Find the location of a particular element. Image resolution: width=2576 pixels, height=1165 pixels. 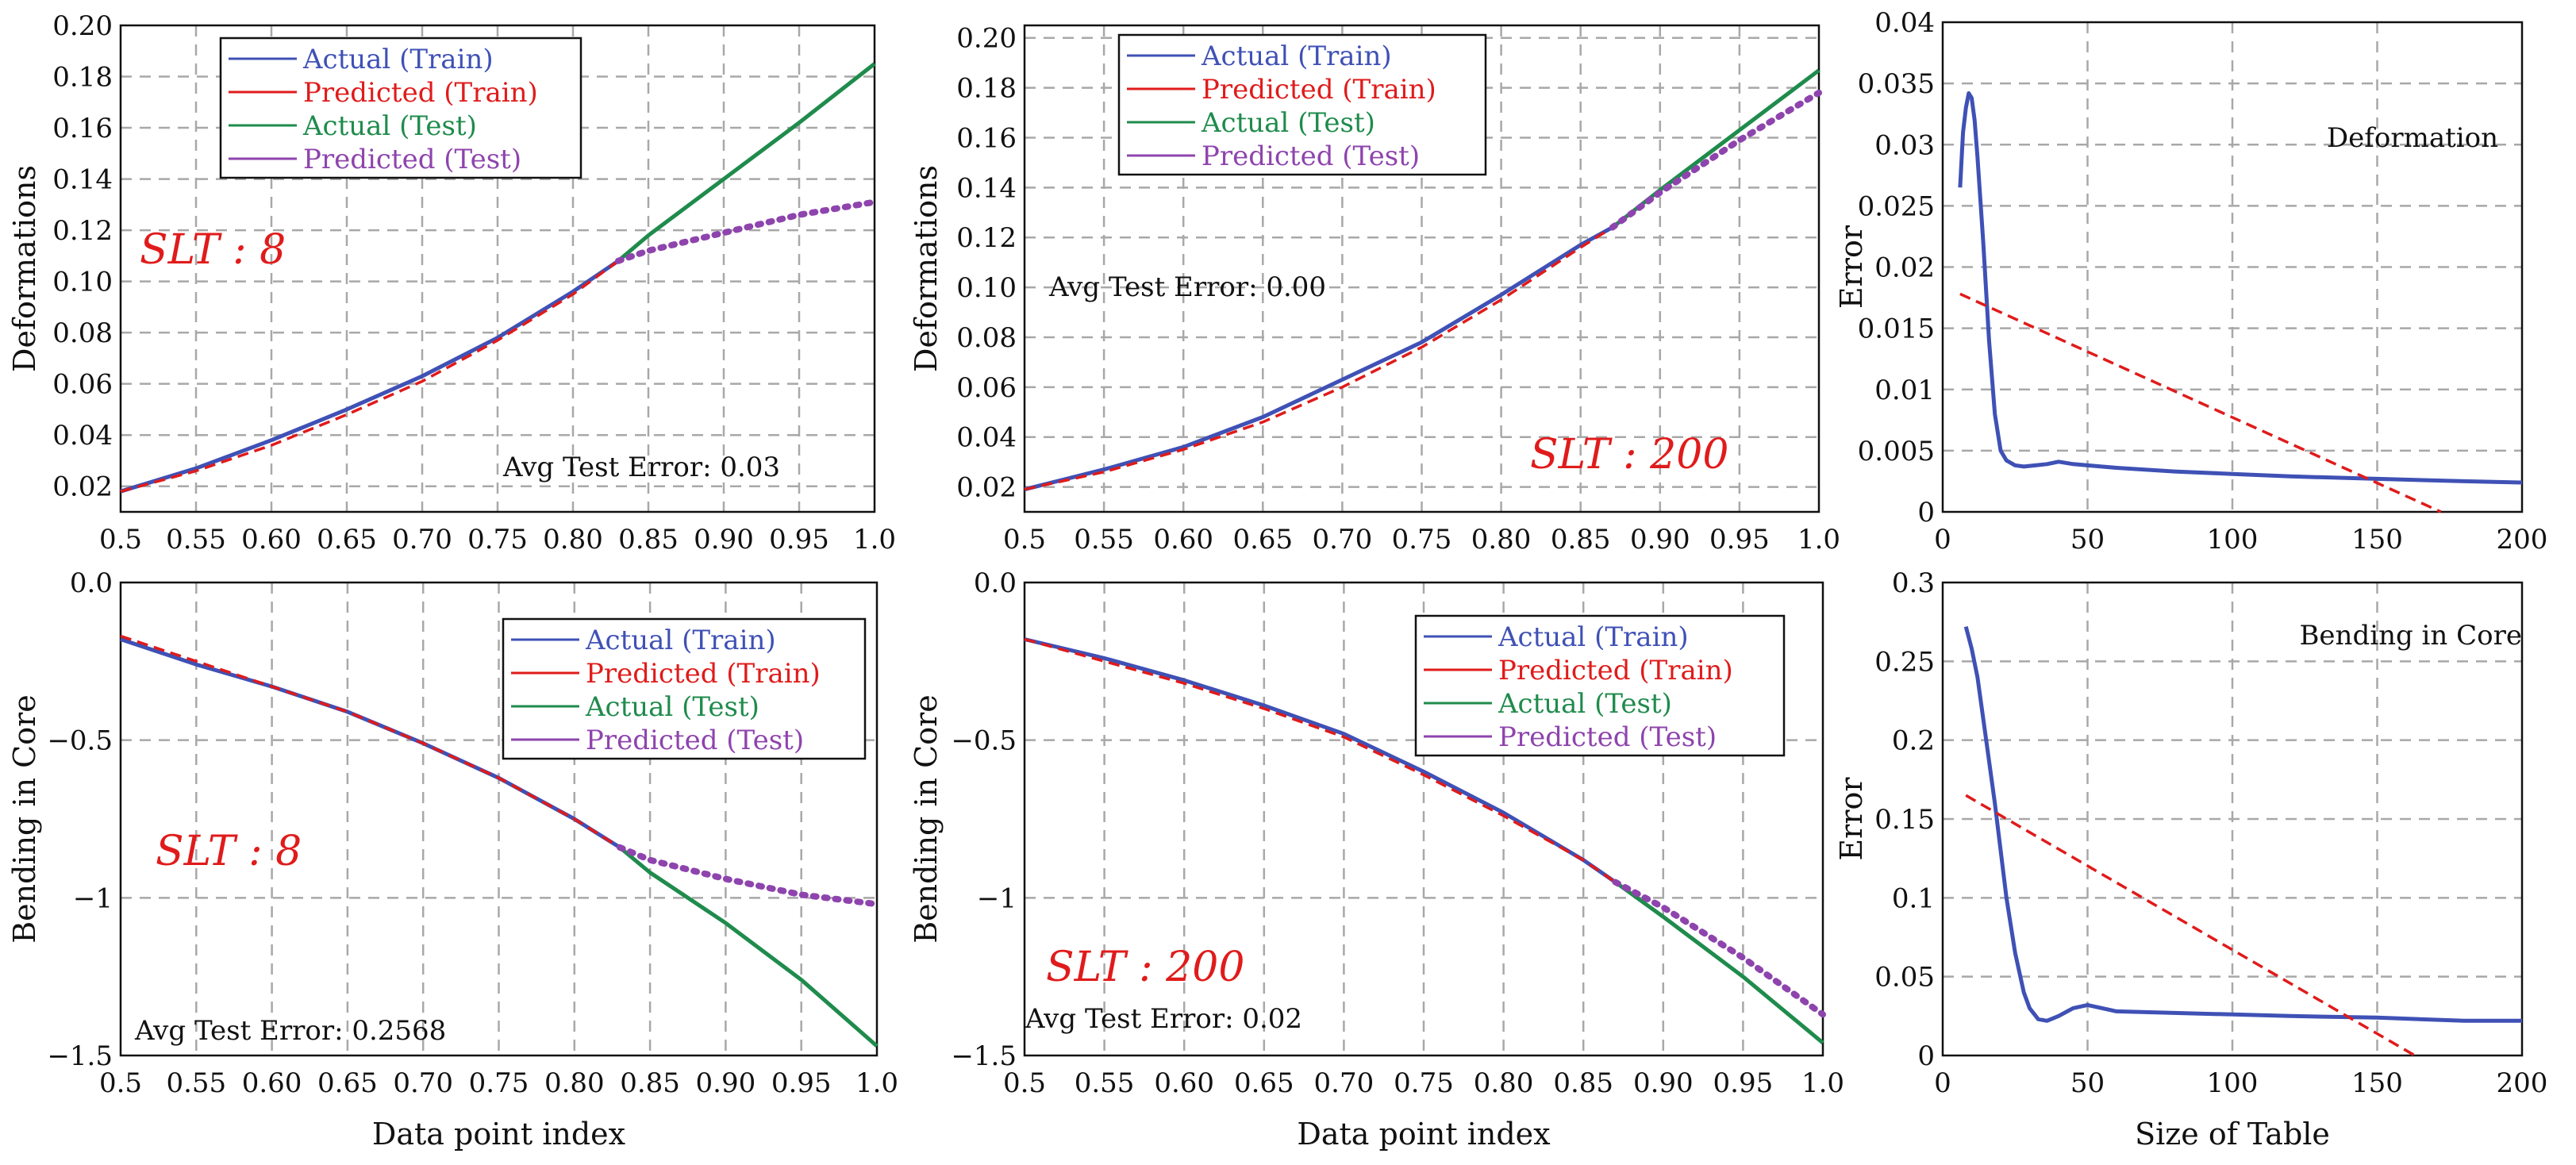

y-tick-label: −1.5 is located at coordinates (80, 1056).